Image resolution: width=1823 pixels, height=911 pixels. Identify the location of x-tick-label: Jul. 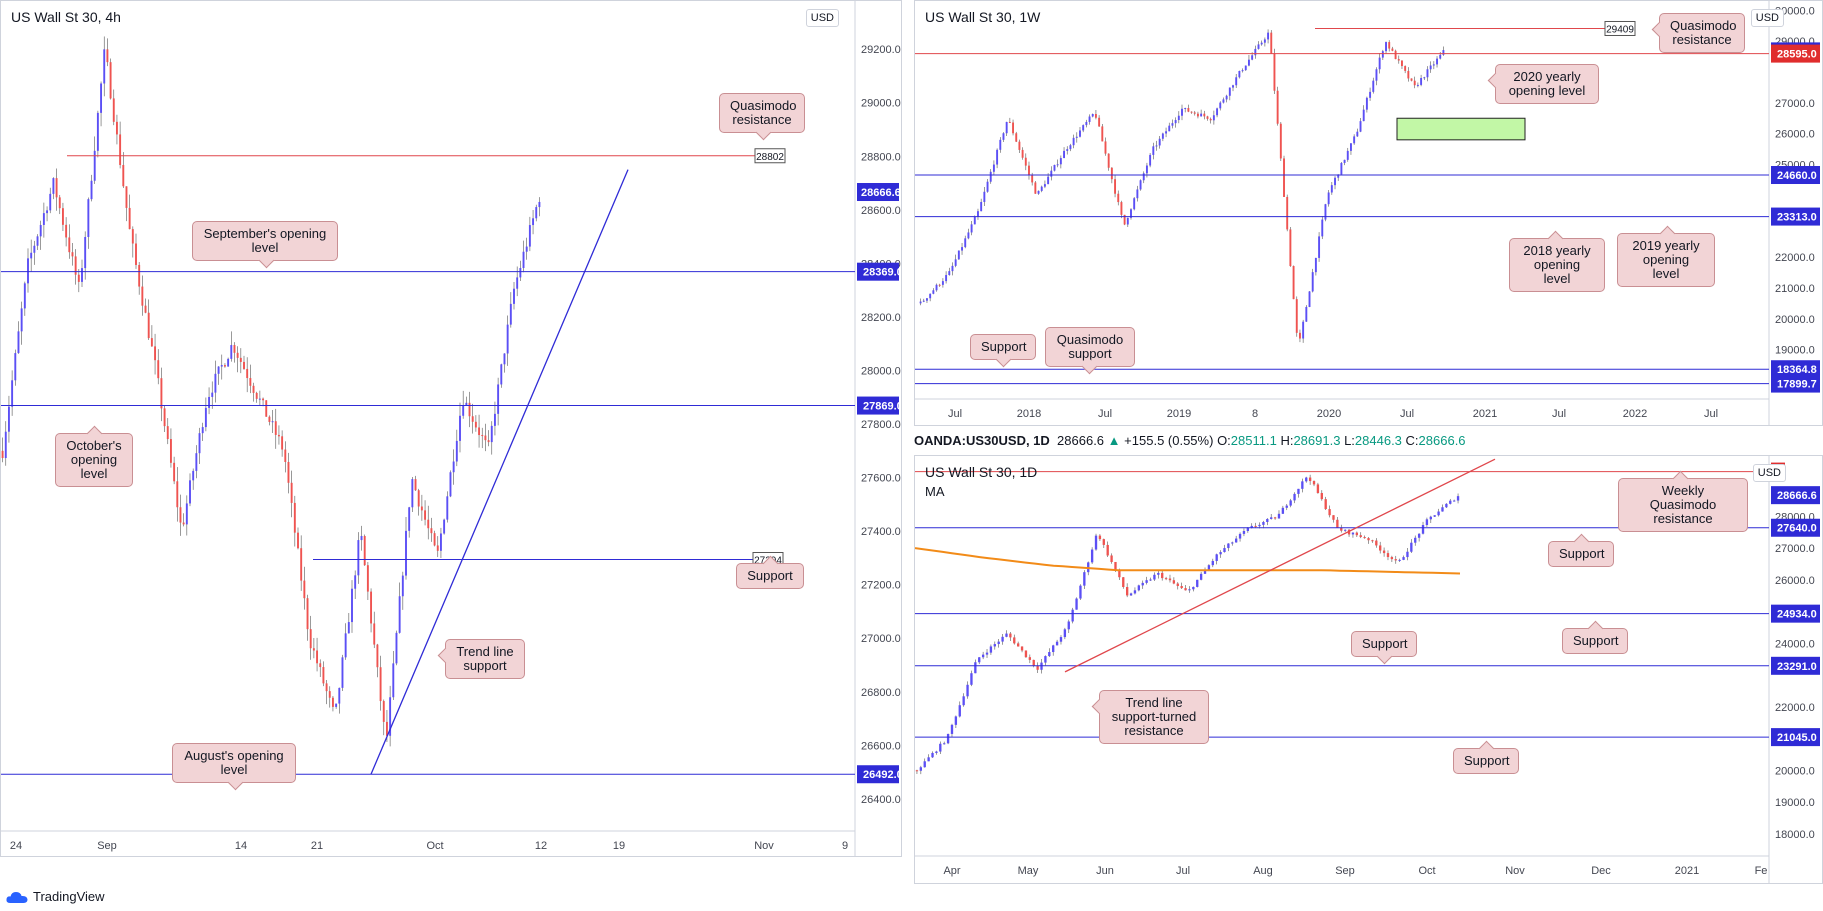
(1559, 414).